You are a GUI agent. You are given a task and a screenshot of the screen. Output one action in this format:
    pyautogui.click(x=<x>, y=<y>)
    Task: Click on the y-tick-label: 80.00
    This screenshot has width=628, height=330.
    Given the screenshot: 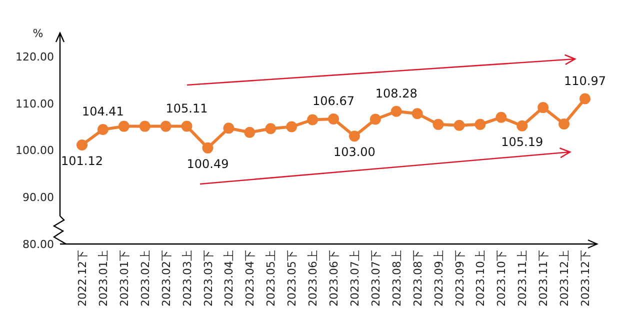 What is the action you would take?
    pyautogui.click(x=38, y=244)
    